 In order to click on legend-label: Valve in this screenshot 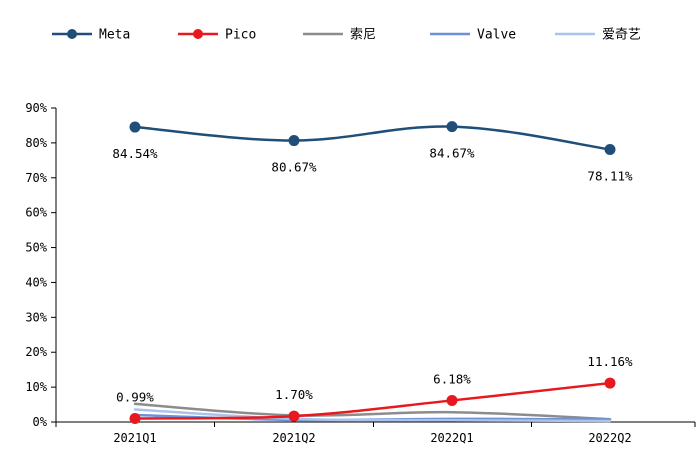, I will do `click(496, 35)`.